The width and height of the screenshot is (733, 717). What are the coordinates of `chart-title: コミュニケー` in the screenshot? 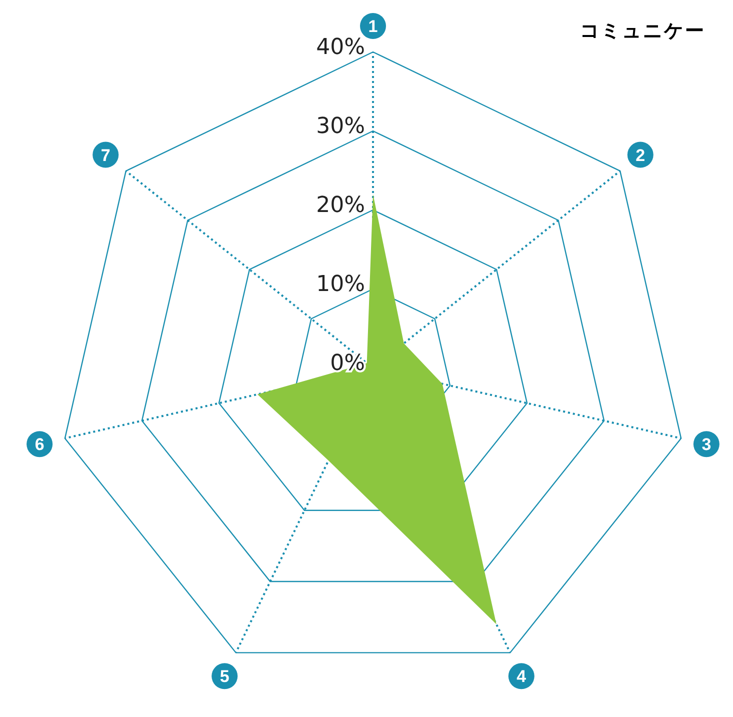 It's located at (643, 31).